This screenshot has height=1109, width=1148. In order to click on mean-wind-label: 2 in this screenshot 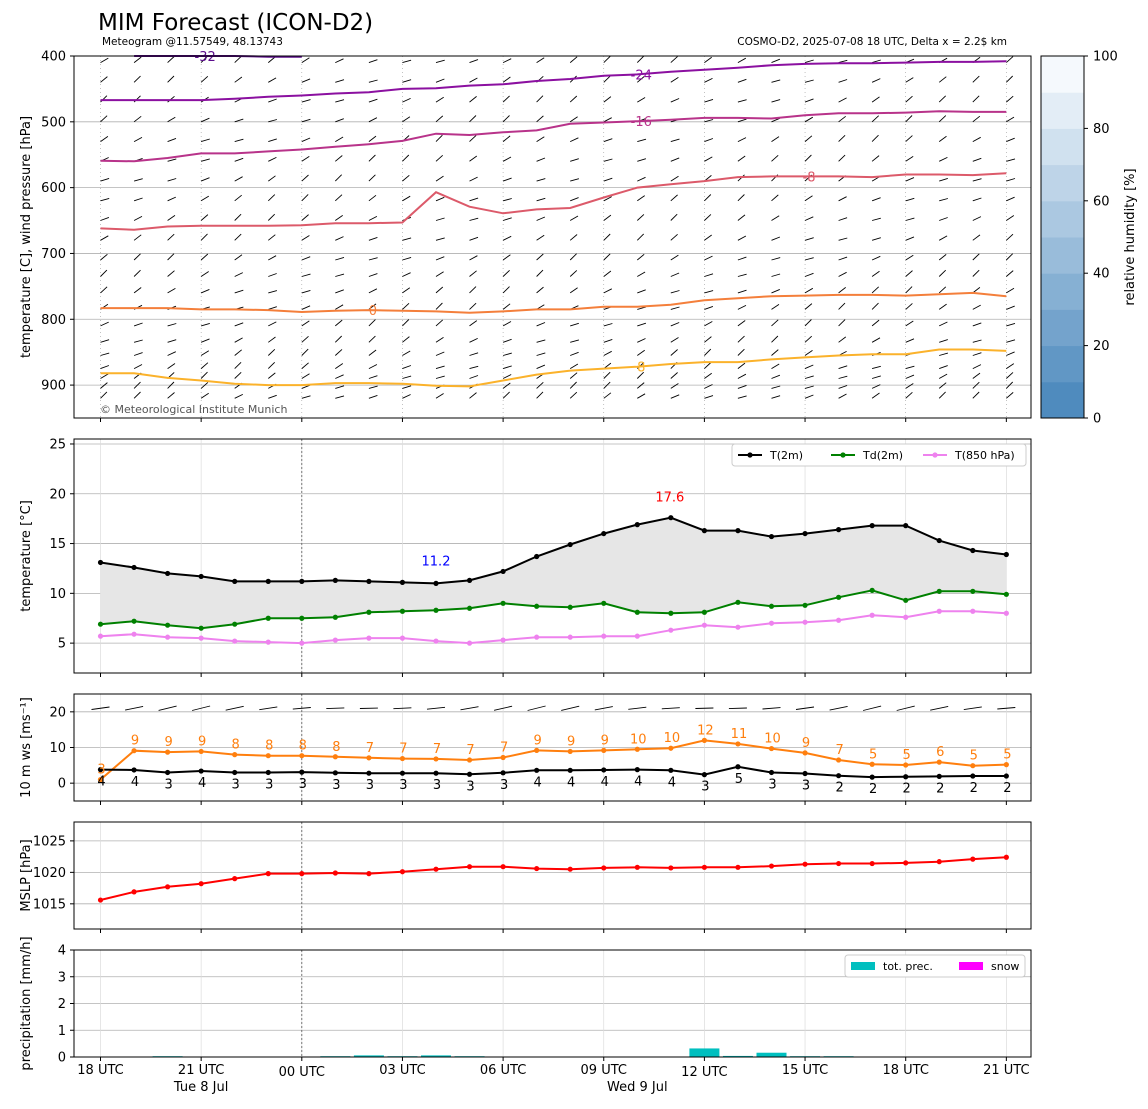, I will do `click(974, 788)`.